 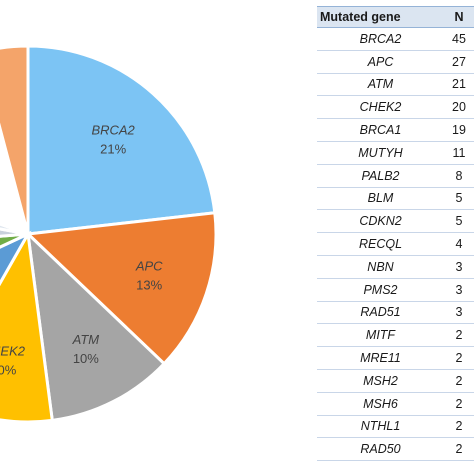 I want to click on pie-slice-apc, so click(x=121, y=288).